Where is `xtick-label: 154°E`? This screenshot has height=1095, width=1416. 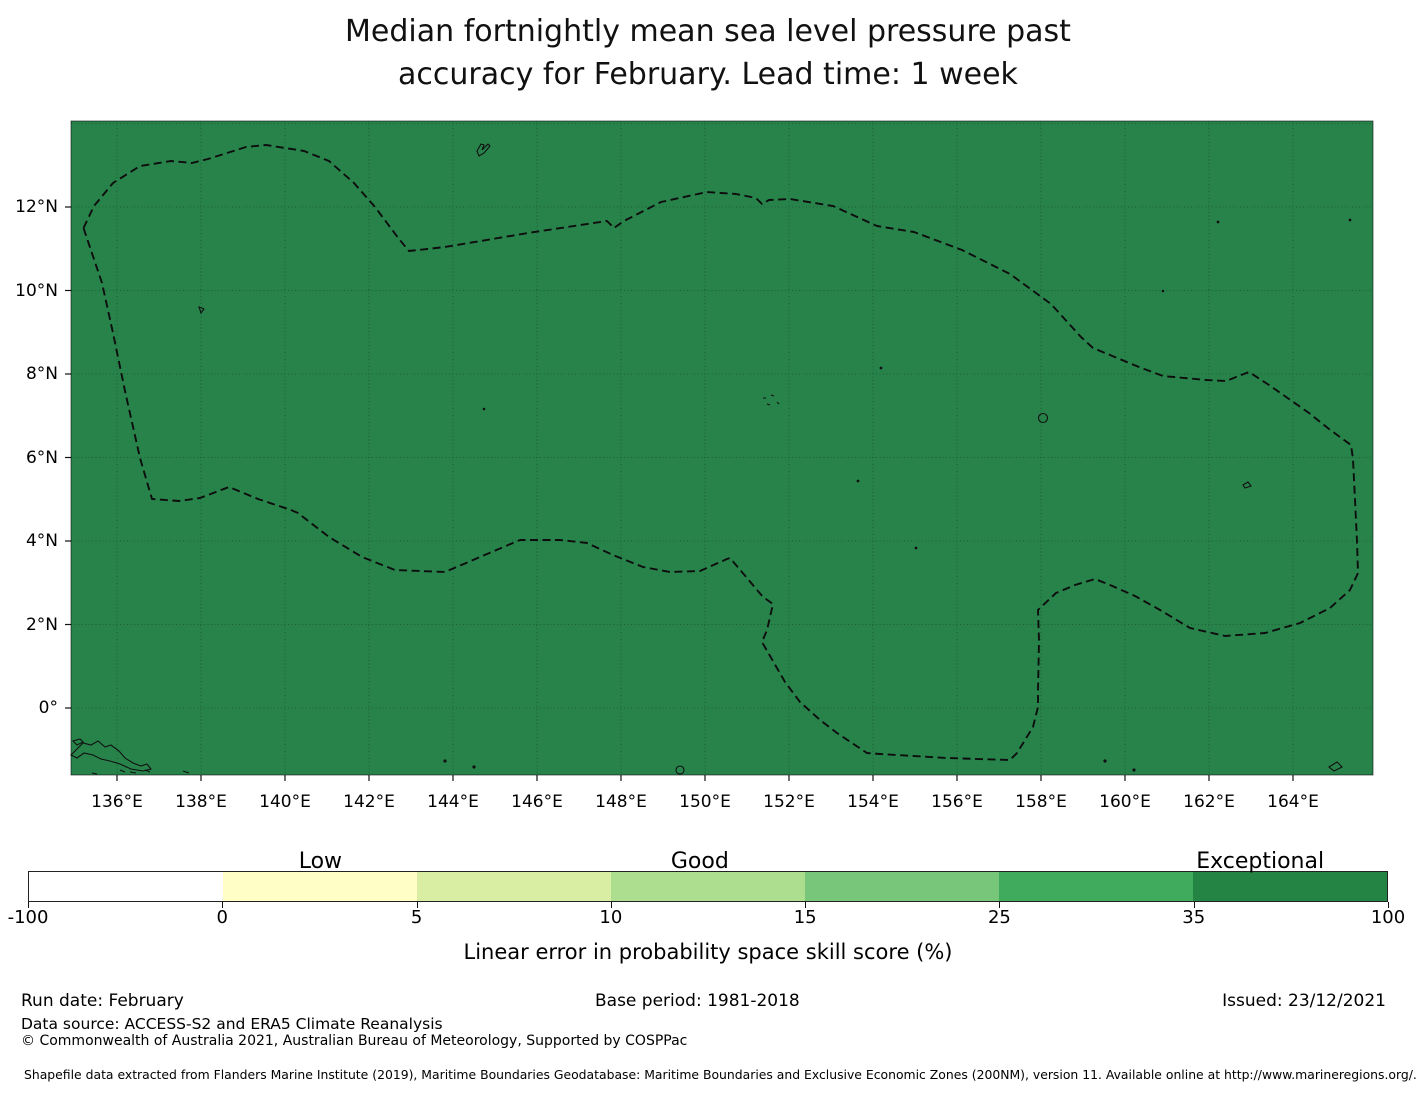 xtick-label: 154°E is located at coordinates (873, 802).